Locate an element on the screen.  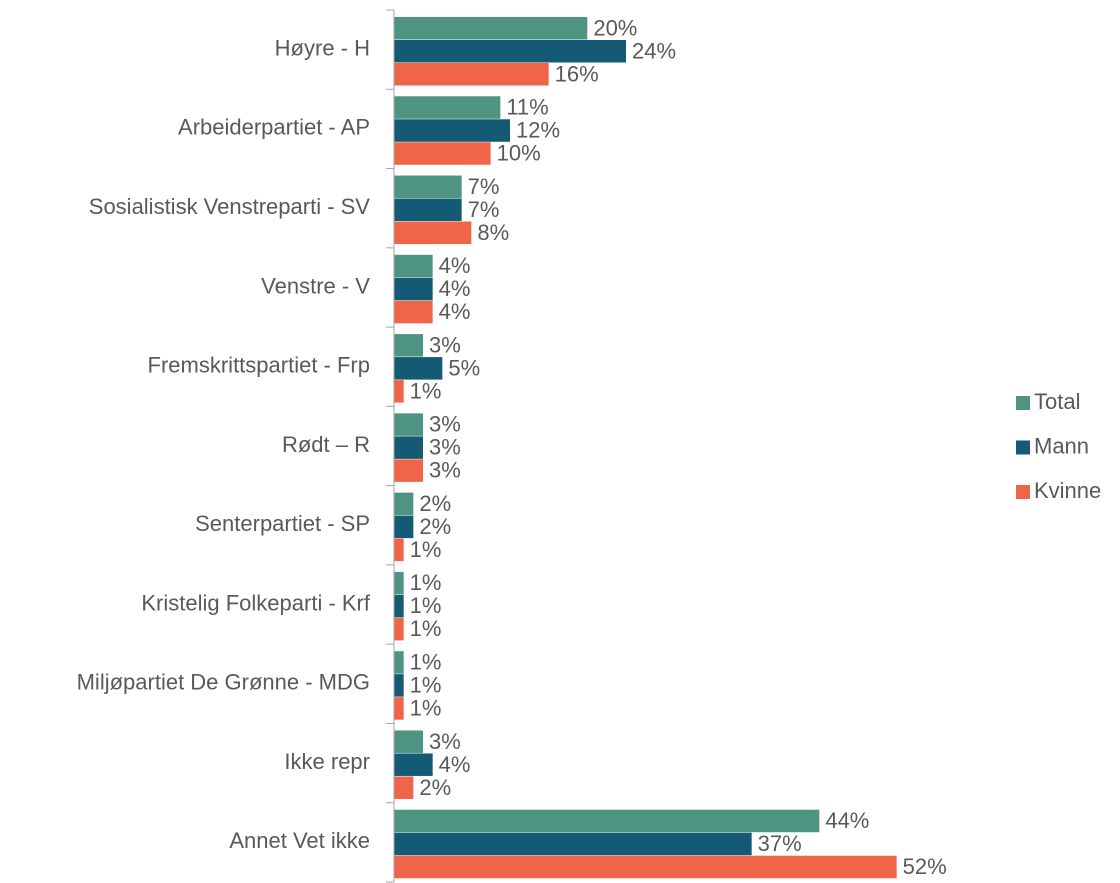
data-label: 5% is located at coordinates (464, 367).